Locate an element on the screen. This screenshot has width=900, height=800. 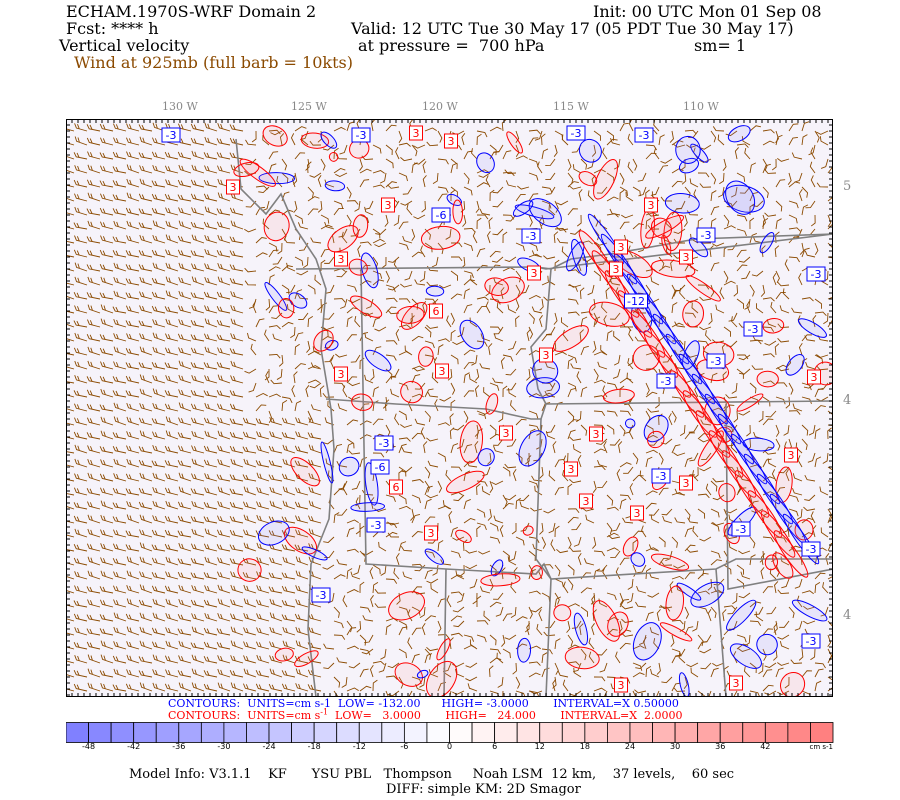
positive-units: CONTOURS: UNITS=cm s is located at coordinates (244, 715).